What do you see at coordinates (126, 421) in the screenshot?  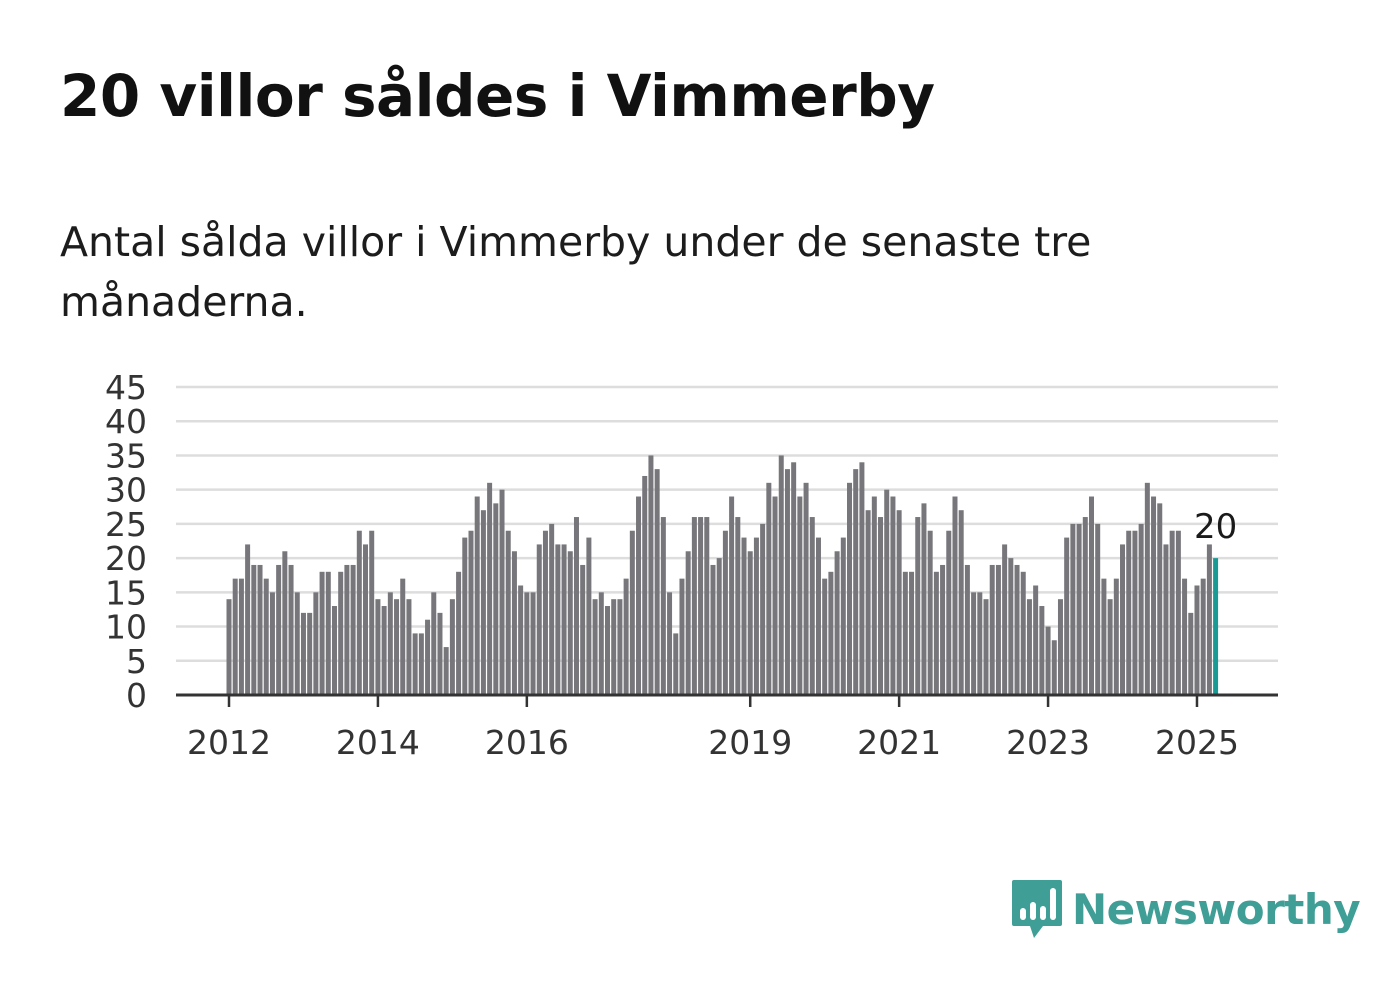 I see `y-tick-label: 40` at bounding box center [126, 421].